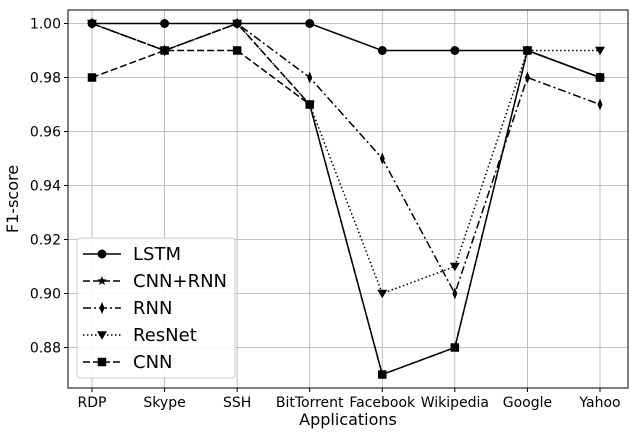  Describe the element at coordinates (45, 187) in the screenshot. I see `y-tick-label: 0.94` at that location.